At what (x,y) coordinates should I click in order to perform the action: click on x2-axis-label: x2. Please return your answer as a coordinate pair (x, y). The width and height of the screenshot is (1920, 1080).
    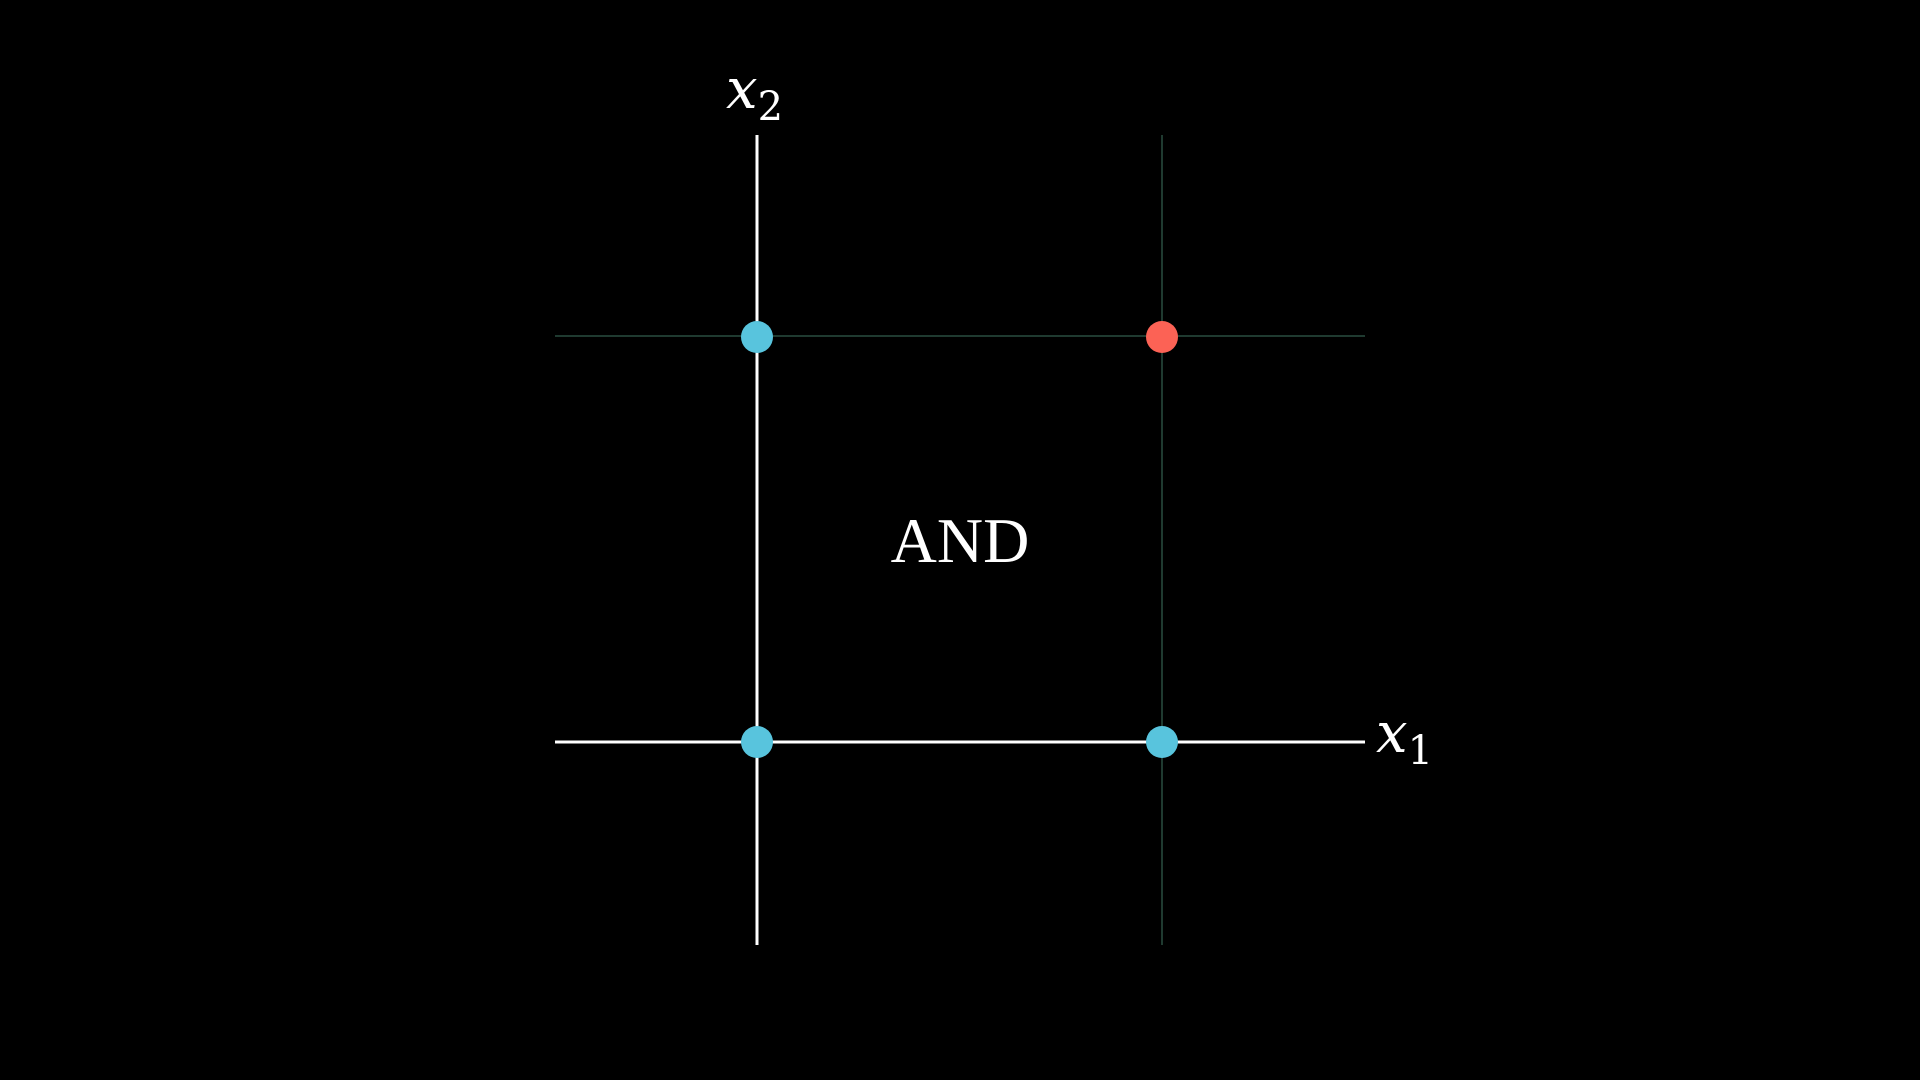
    Looking at the image, I should click on (754, 93).